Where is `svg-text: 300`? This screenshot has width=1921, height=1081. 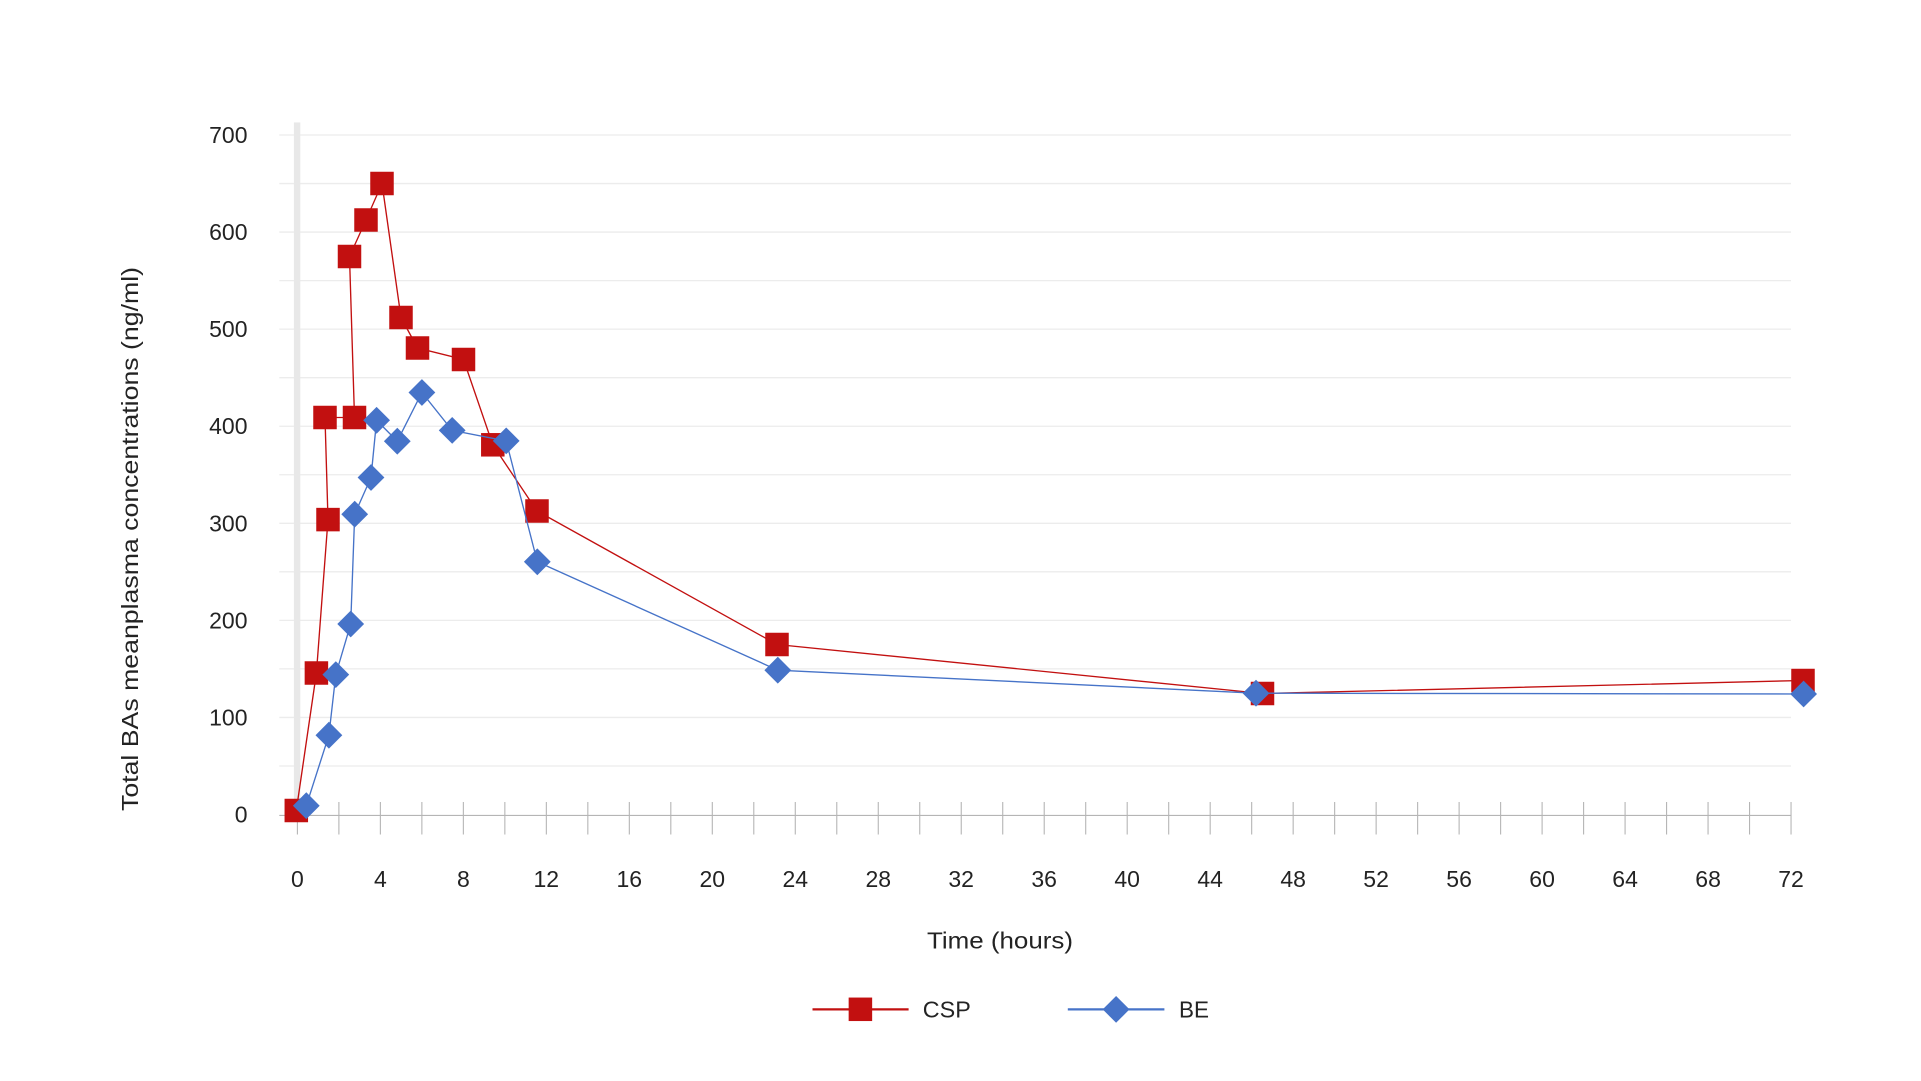
svg-text: 300 is located at coordinates (228, 523).